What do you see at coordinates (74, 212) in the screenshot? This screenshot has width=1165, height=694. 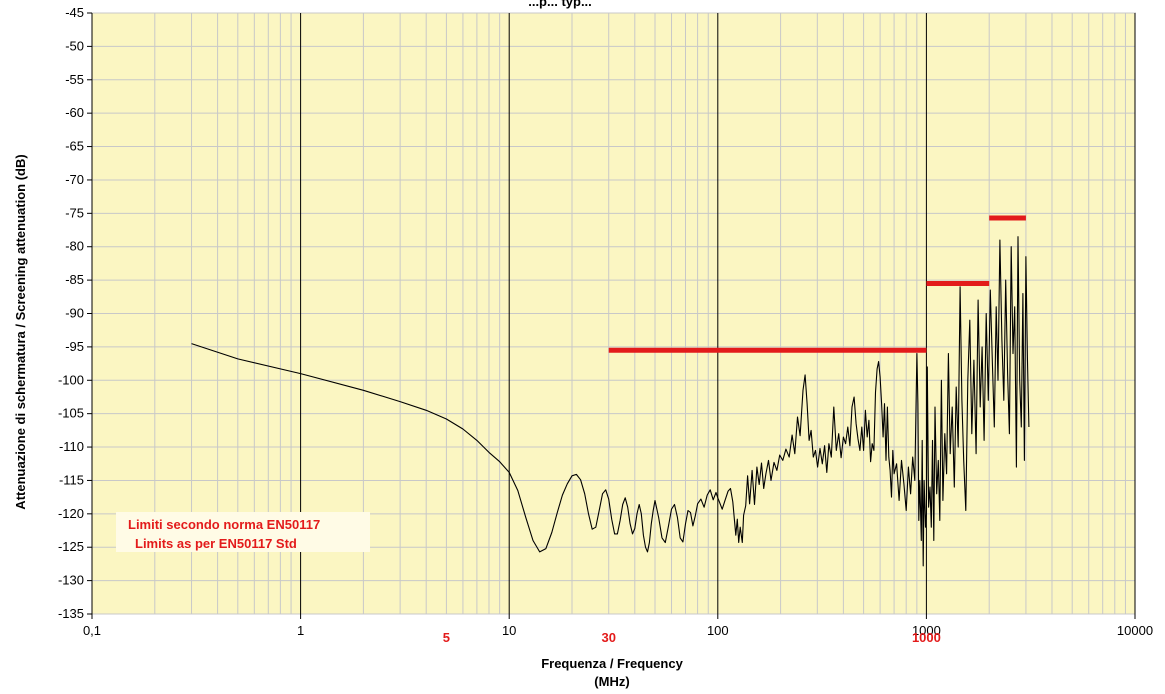 I see `y-tick-label: -75` at bounding box center [74, 212].